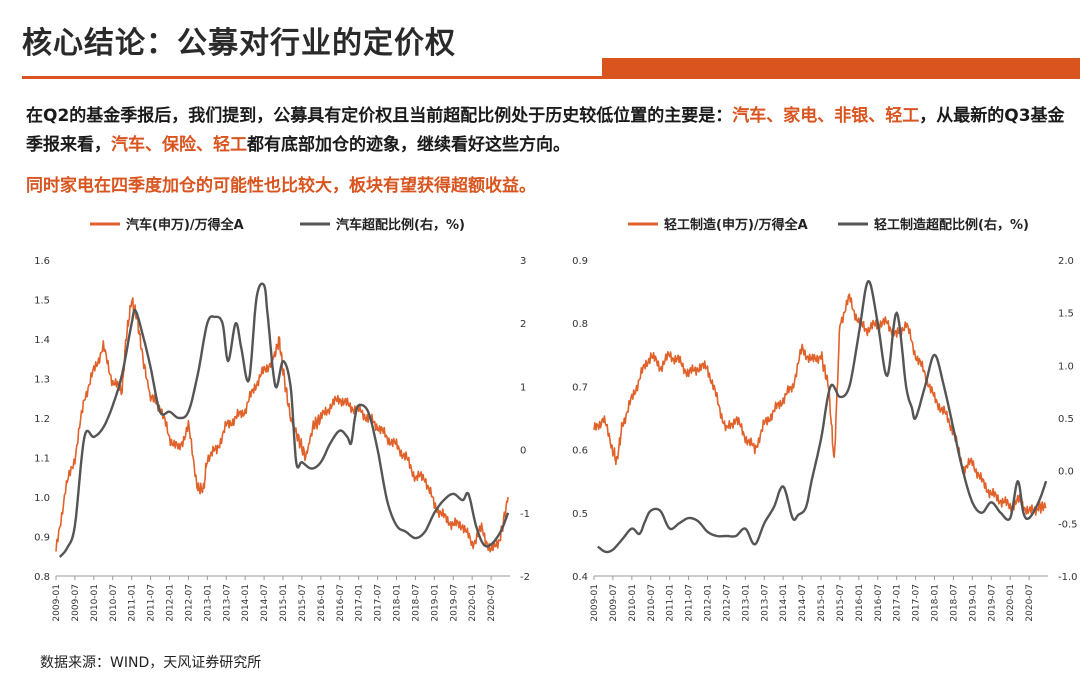 Image resolution: width=1080 pixels, height=674 pixels. What do you see at coordinates (42, 380) in the screenshot?
I see `y-left-tick-label: 1.3` at bounding box center [42, 380].